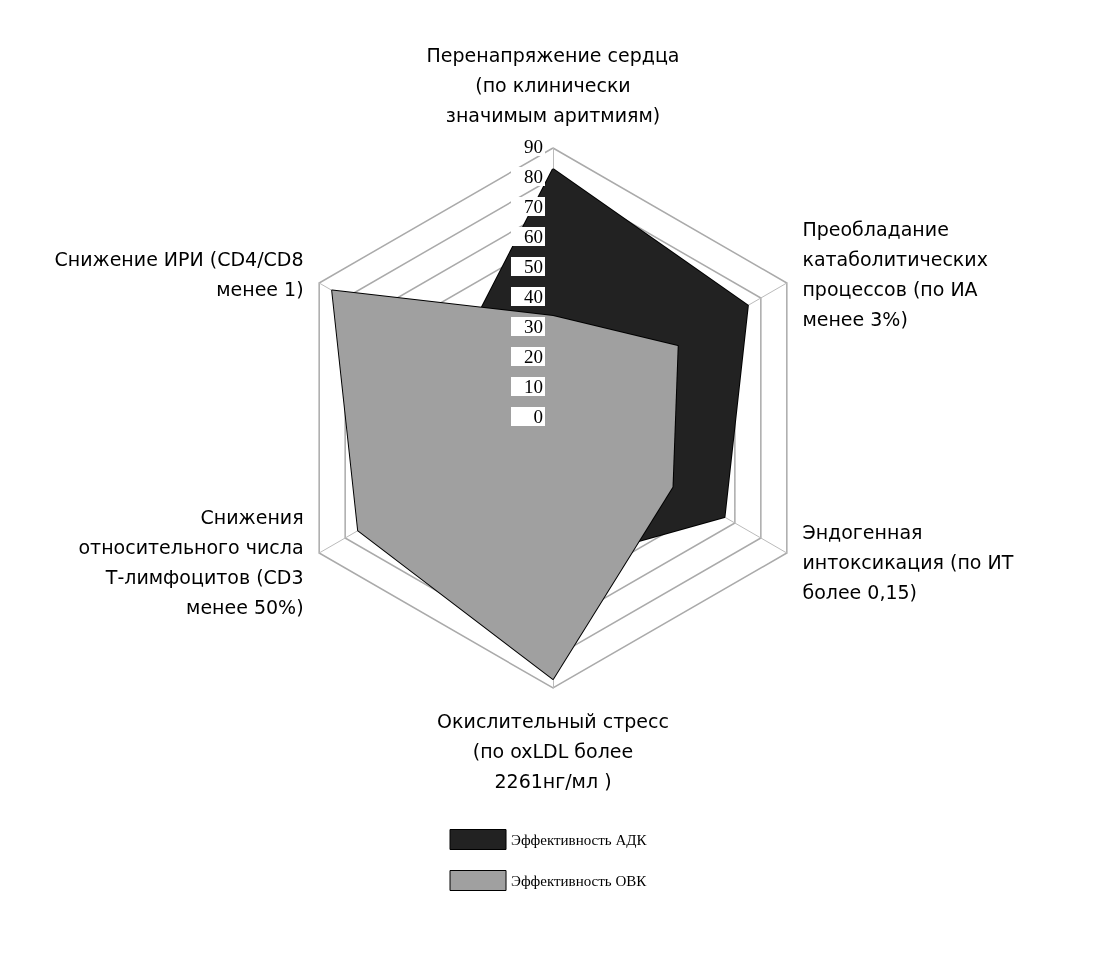 This screenshot has width=1096, height=956. I want to click on spoke-label: Снижения относительного числа Т-лимфоцитов (CD3 менее 50%), so click(191, 562).